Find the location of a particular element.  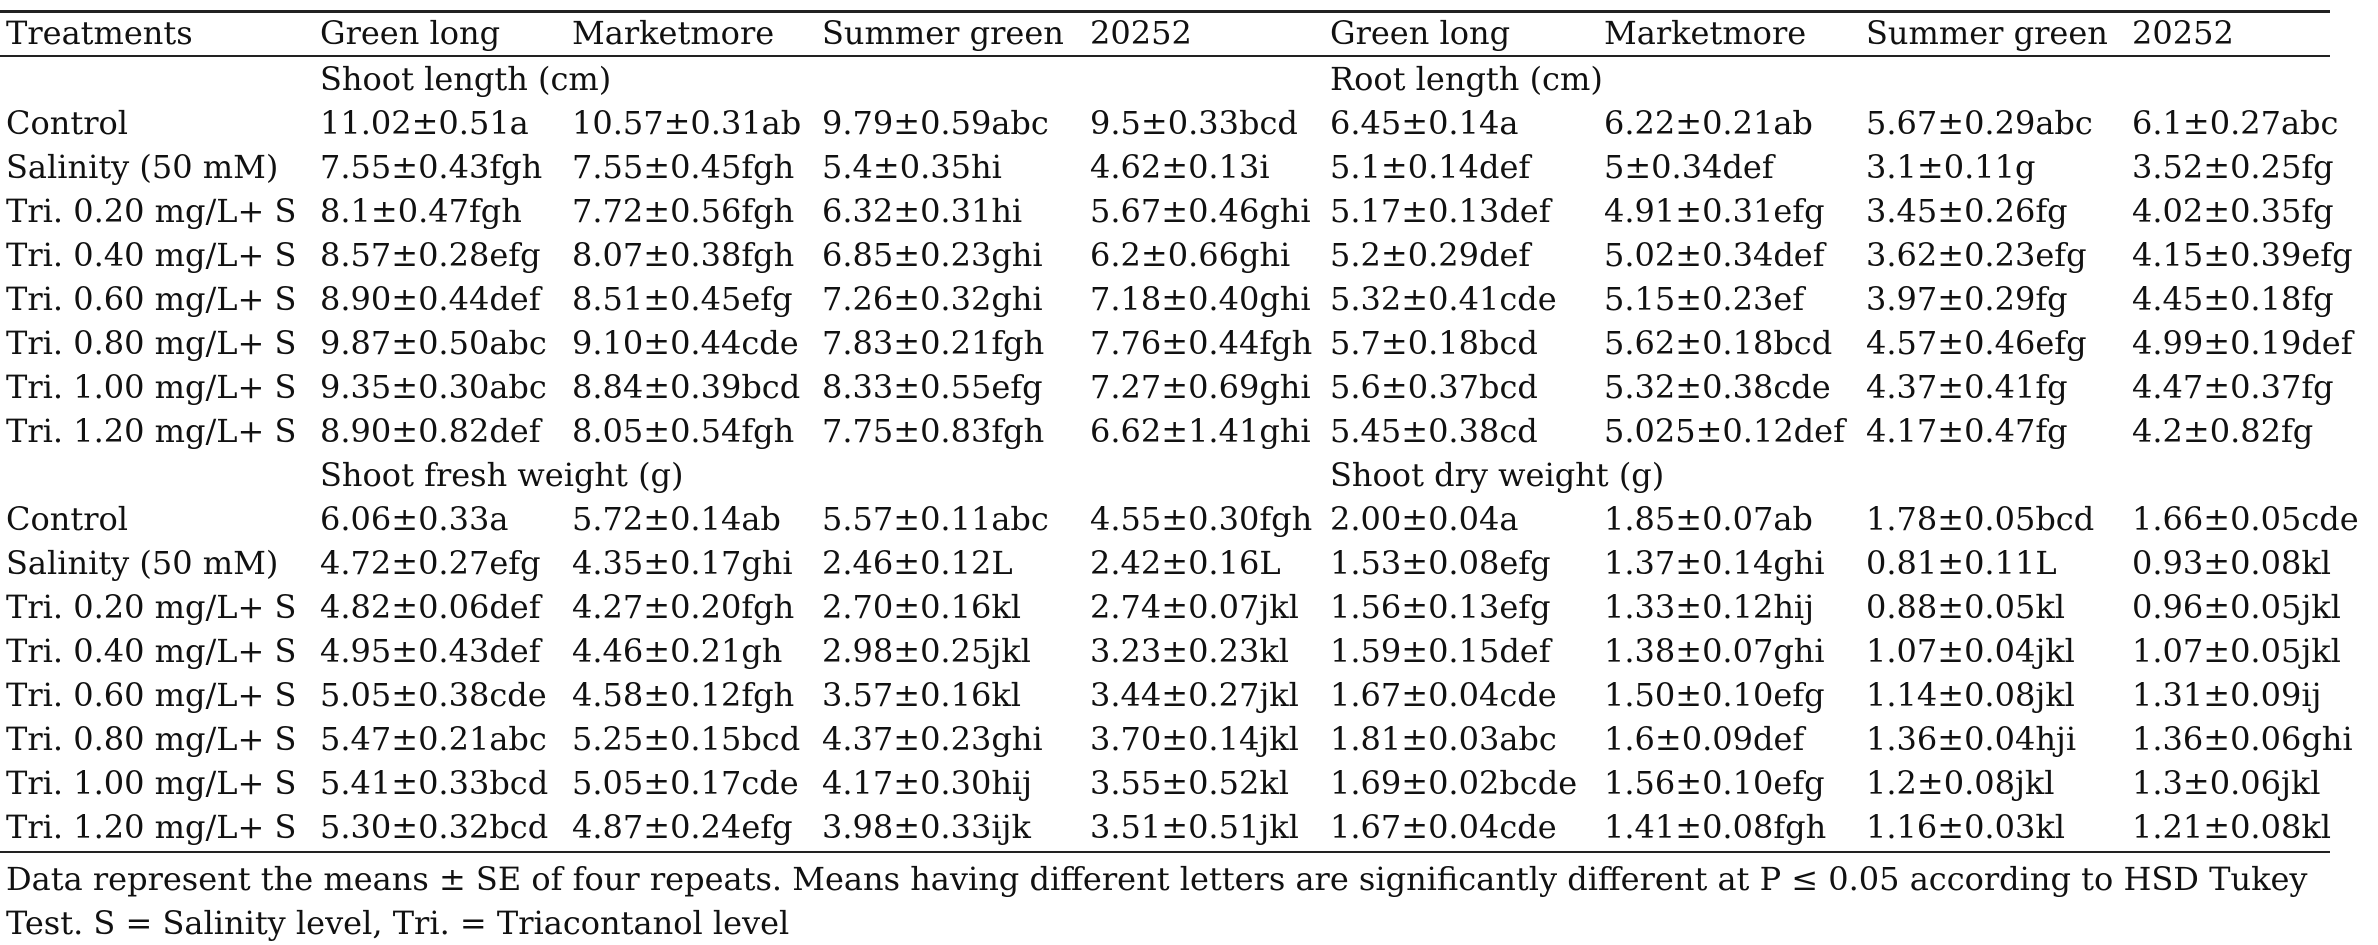

header-marketmore-right: Marketmore is located at coordinates (1705, 33).